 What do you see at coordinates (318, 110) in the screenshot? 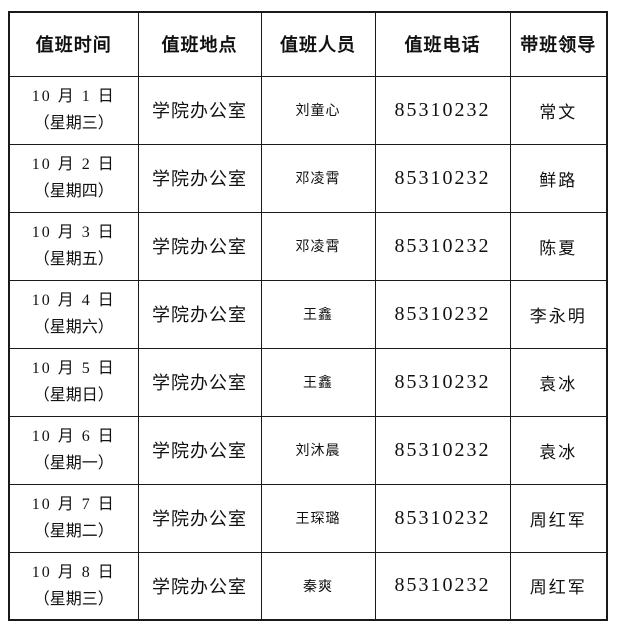
I see `duty-person-cell: 刘童心` at bounding box center [318, 110].